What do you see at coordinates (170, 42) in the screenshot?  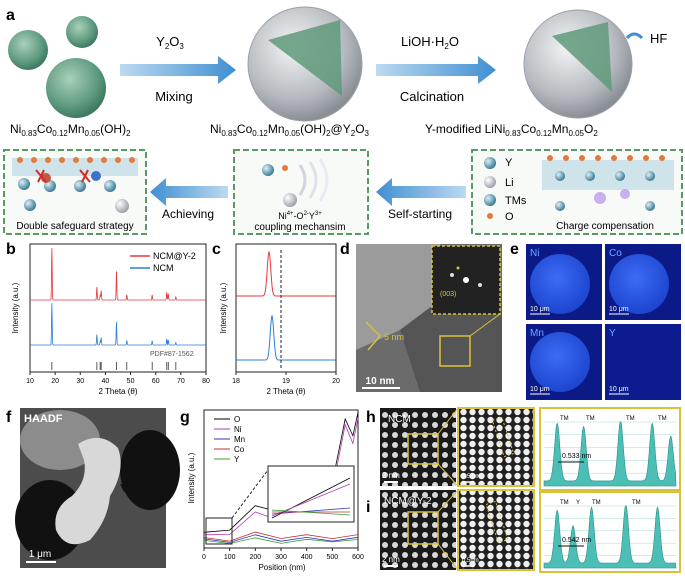 I see `arrow1-top-label: Y2O3` at bounding box center [170, 42].